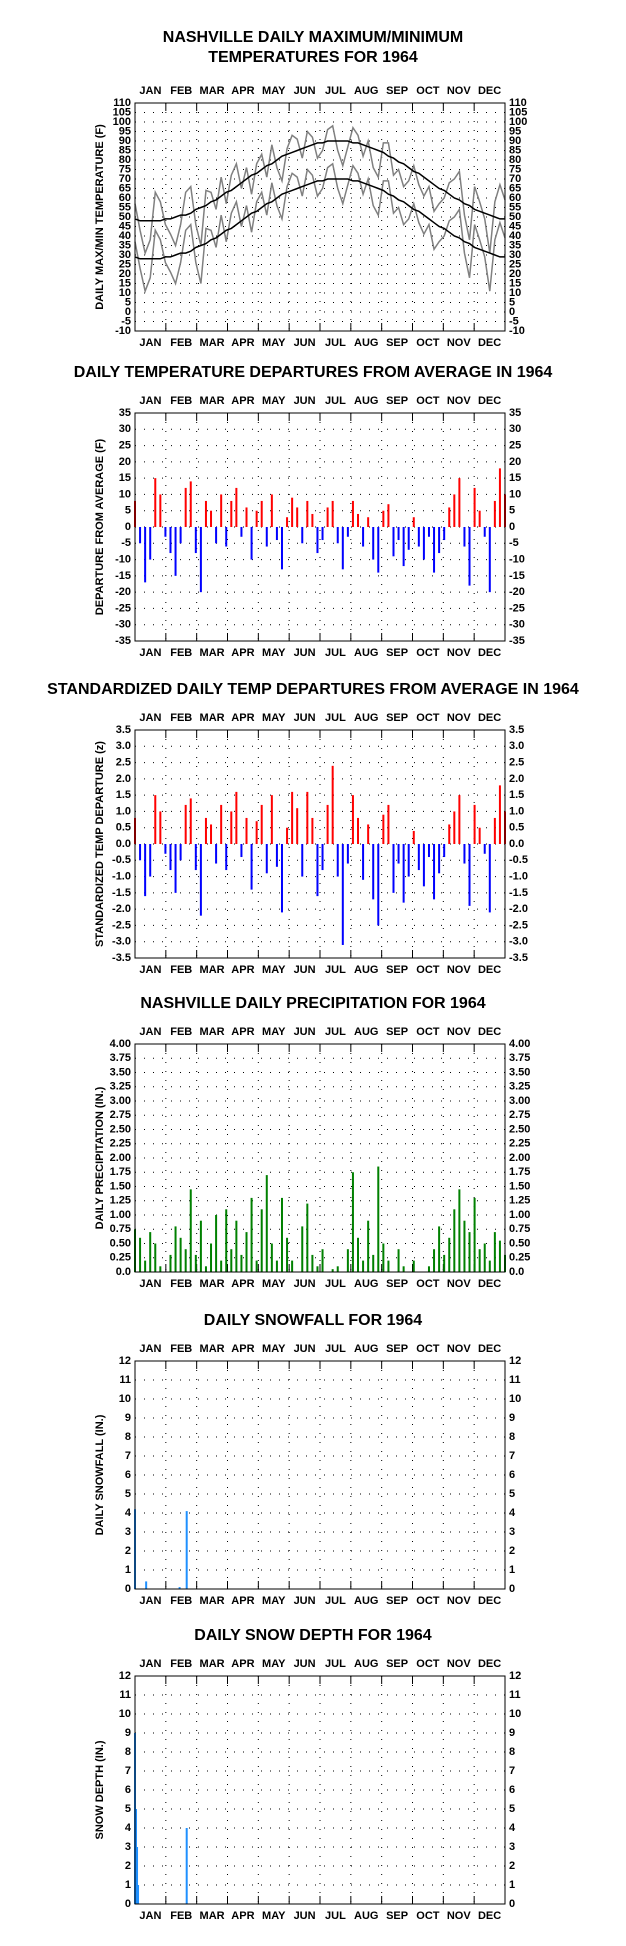  Describe the element at coordinates (125, 236) in the screenshot. I see `y-tick-label: 40` at that location.